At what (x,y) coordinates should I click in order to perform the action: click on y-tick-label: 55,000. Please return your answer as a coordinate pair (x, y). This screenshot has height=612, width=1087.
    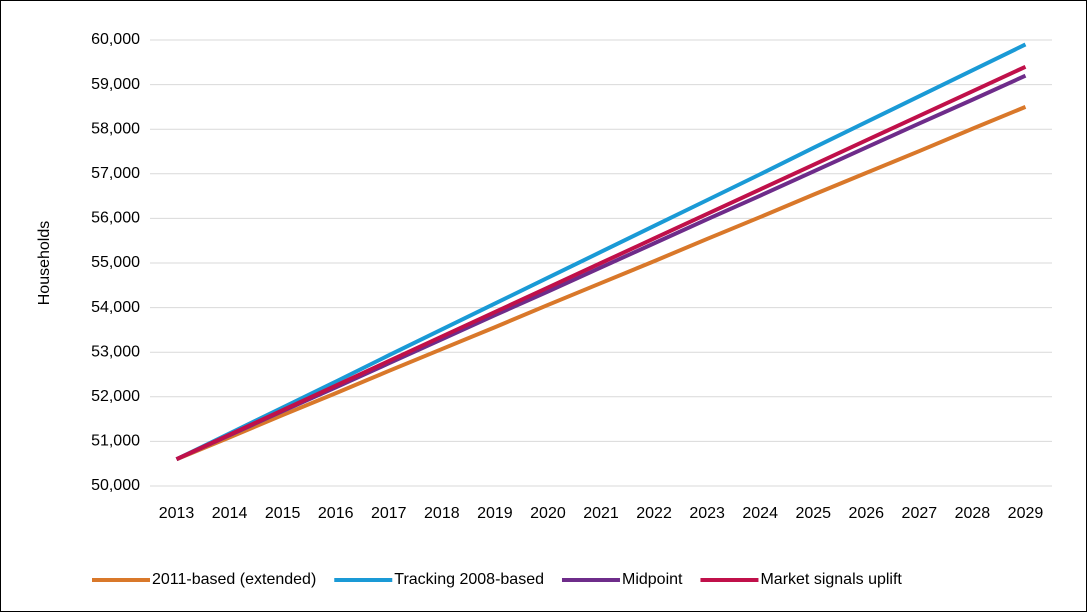
    Looking at the image, I should click on (115, 262).